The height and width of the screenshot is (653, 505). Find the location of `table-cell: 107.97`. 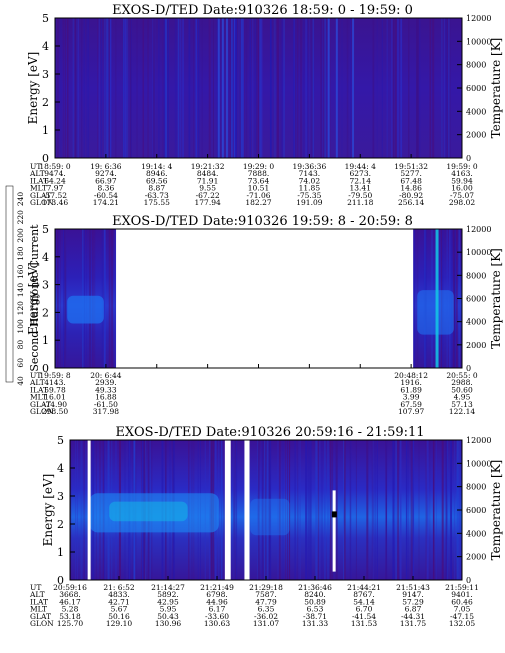

table-cell: 107.97 is located at coordinates (411, 411).